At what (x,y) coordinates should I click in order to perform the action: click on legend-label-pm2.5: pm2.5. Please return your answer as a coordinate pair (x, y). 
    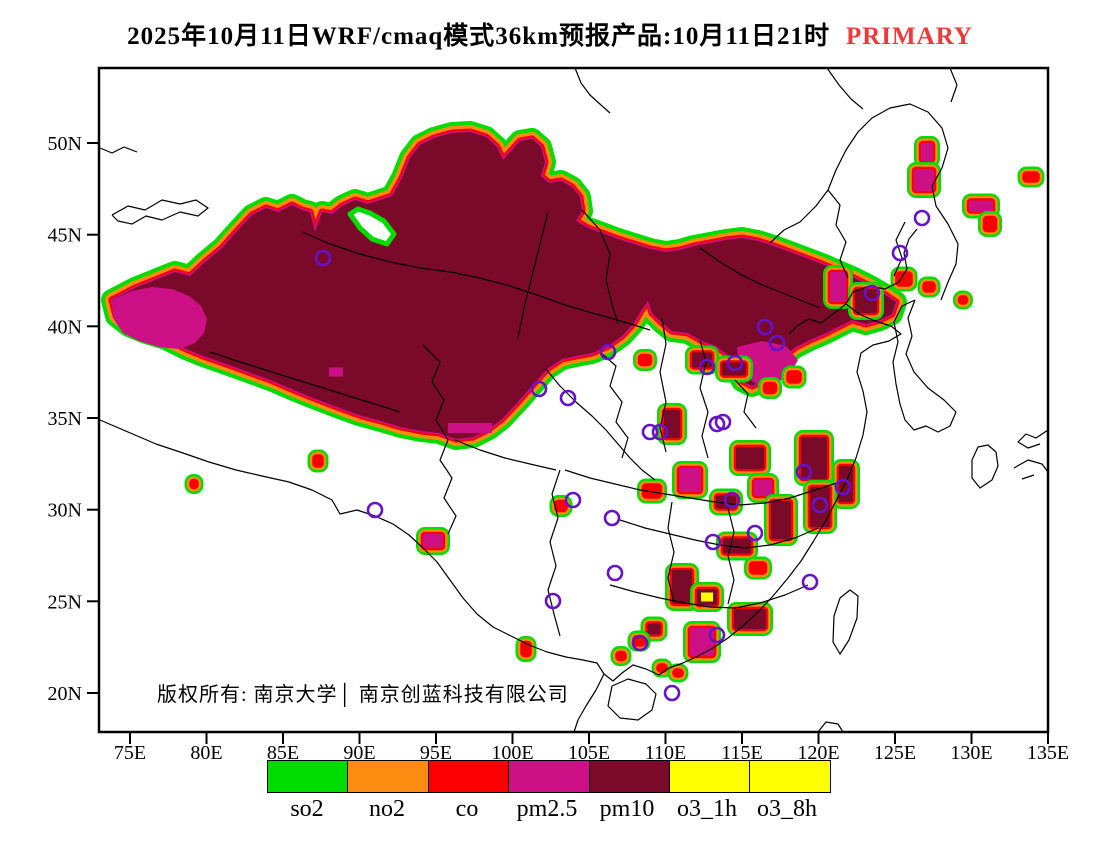
    Looking at the image, I should click on (547, 809).